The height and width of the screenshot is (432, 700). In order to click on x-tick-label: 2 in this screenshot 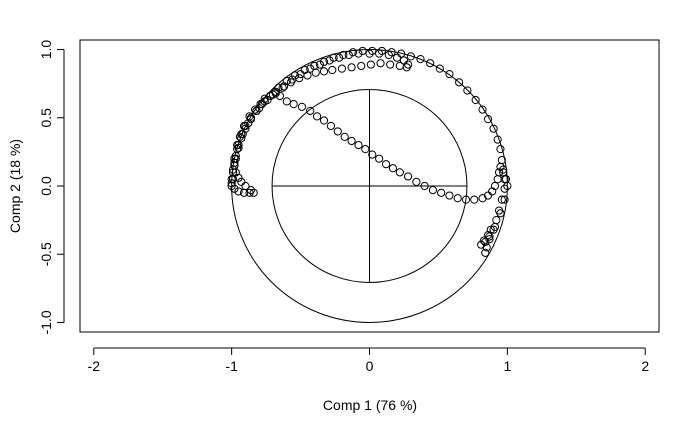, I will do `click(645, 366)`.